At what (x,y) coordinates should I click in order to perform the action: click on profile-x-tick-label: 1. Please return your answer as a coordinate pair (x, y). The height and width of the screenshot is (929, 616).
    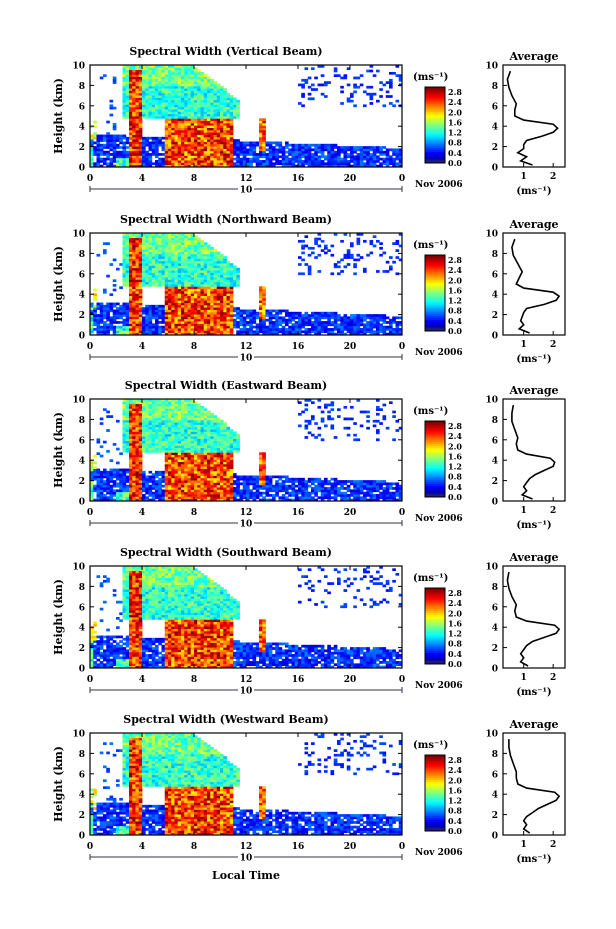
    Looking at the image, I should click on (524, 345).